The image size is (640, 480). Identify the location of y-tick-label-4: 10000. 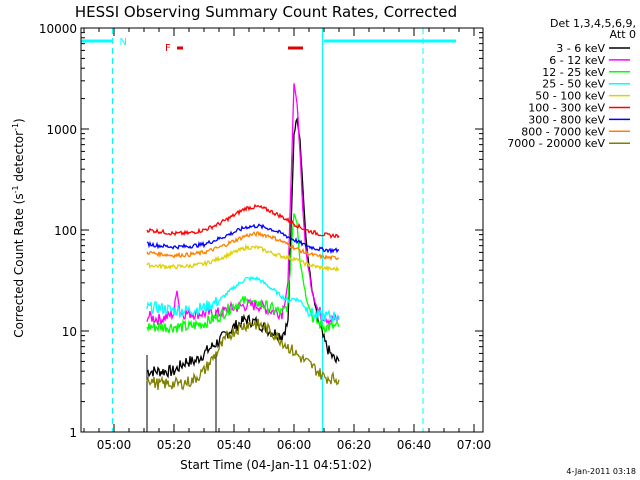
(58, 29).